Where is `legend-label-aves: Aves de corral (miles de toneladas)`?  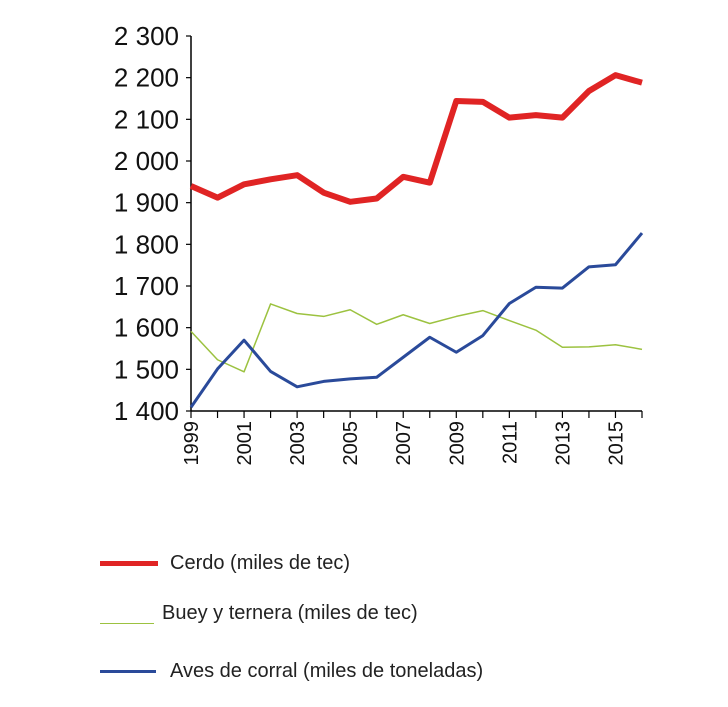 legend-label-aves: Aves de corral (miles de toneladas) is located at coordinates (327, 671).